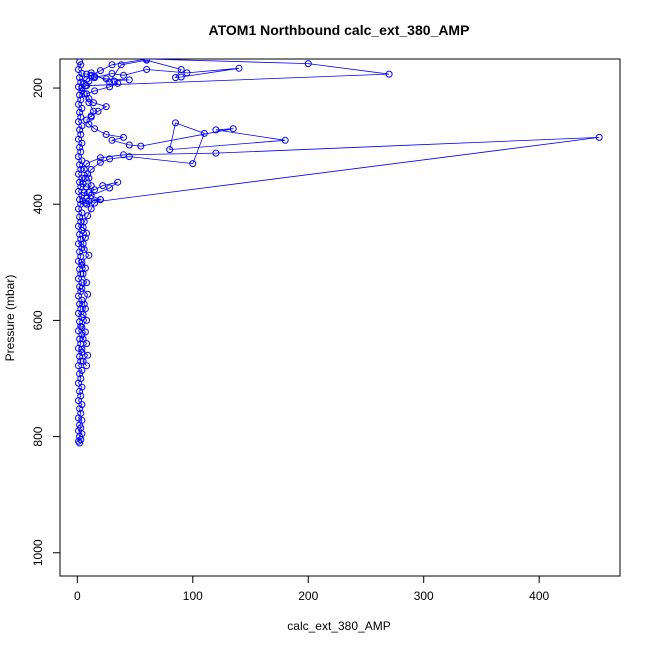  Describe the element at coordinates (38, 436) in the screenshot. I see `y-tick-label: 800` at that location.